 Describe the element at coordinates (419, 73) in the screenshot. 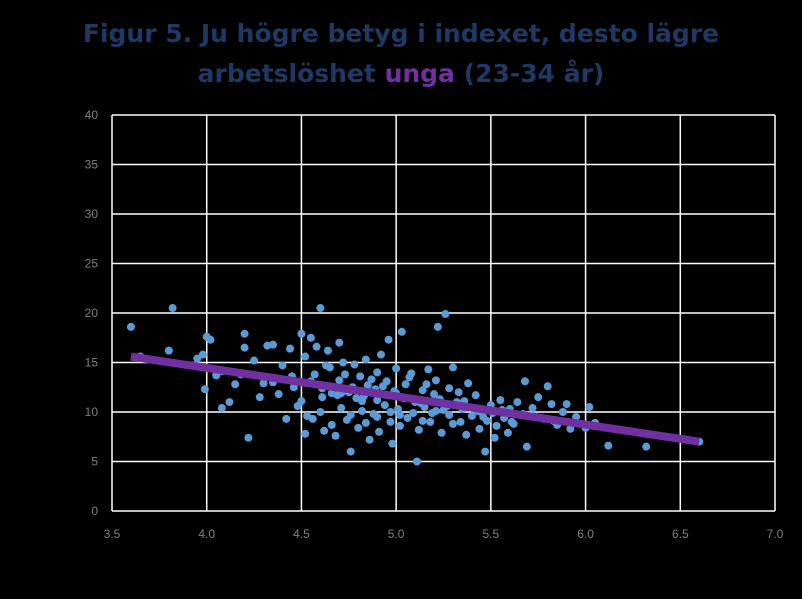

I see `chart-title-highlight: unga` at that location.